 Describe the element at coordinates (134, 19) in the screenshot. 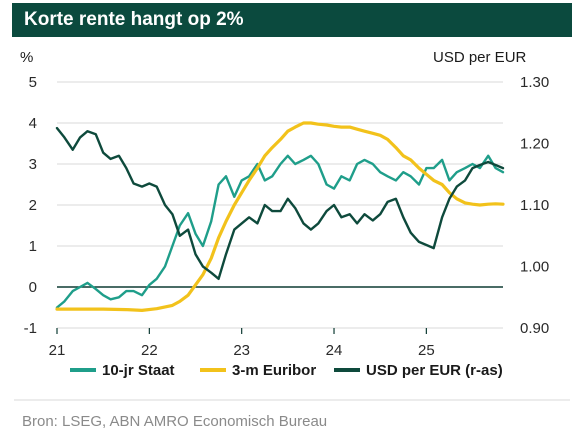

I see `chart-title: Korte rente hangt op 2%` at that location.